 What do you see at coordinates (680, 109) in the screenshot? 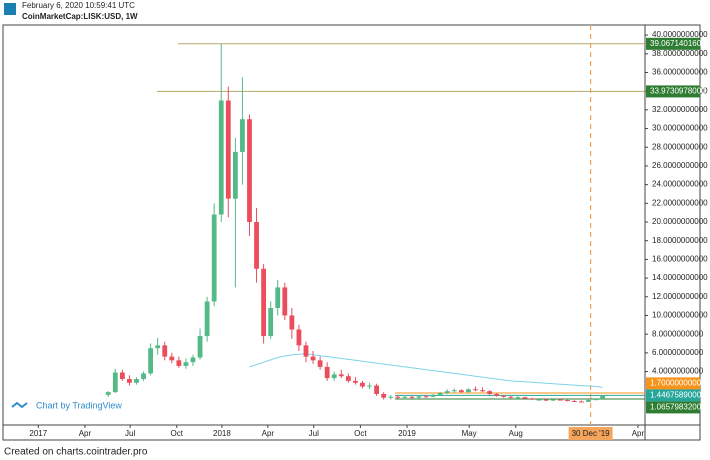
I see `y-tick-label: 32.0000000000` at bounding box center [680, 109].